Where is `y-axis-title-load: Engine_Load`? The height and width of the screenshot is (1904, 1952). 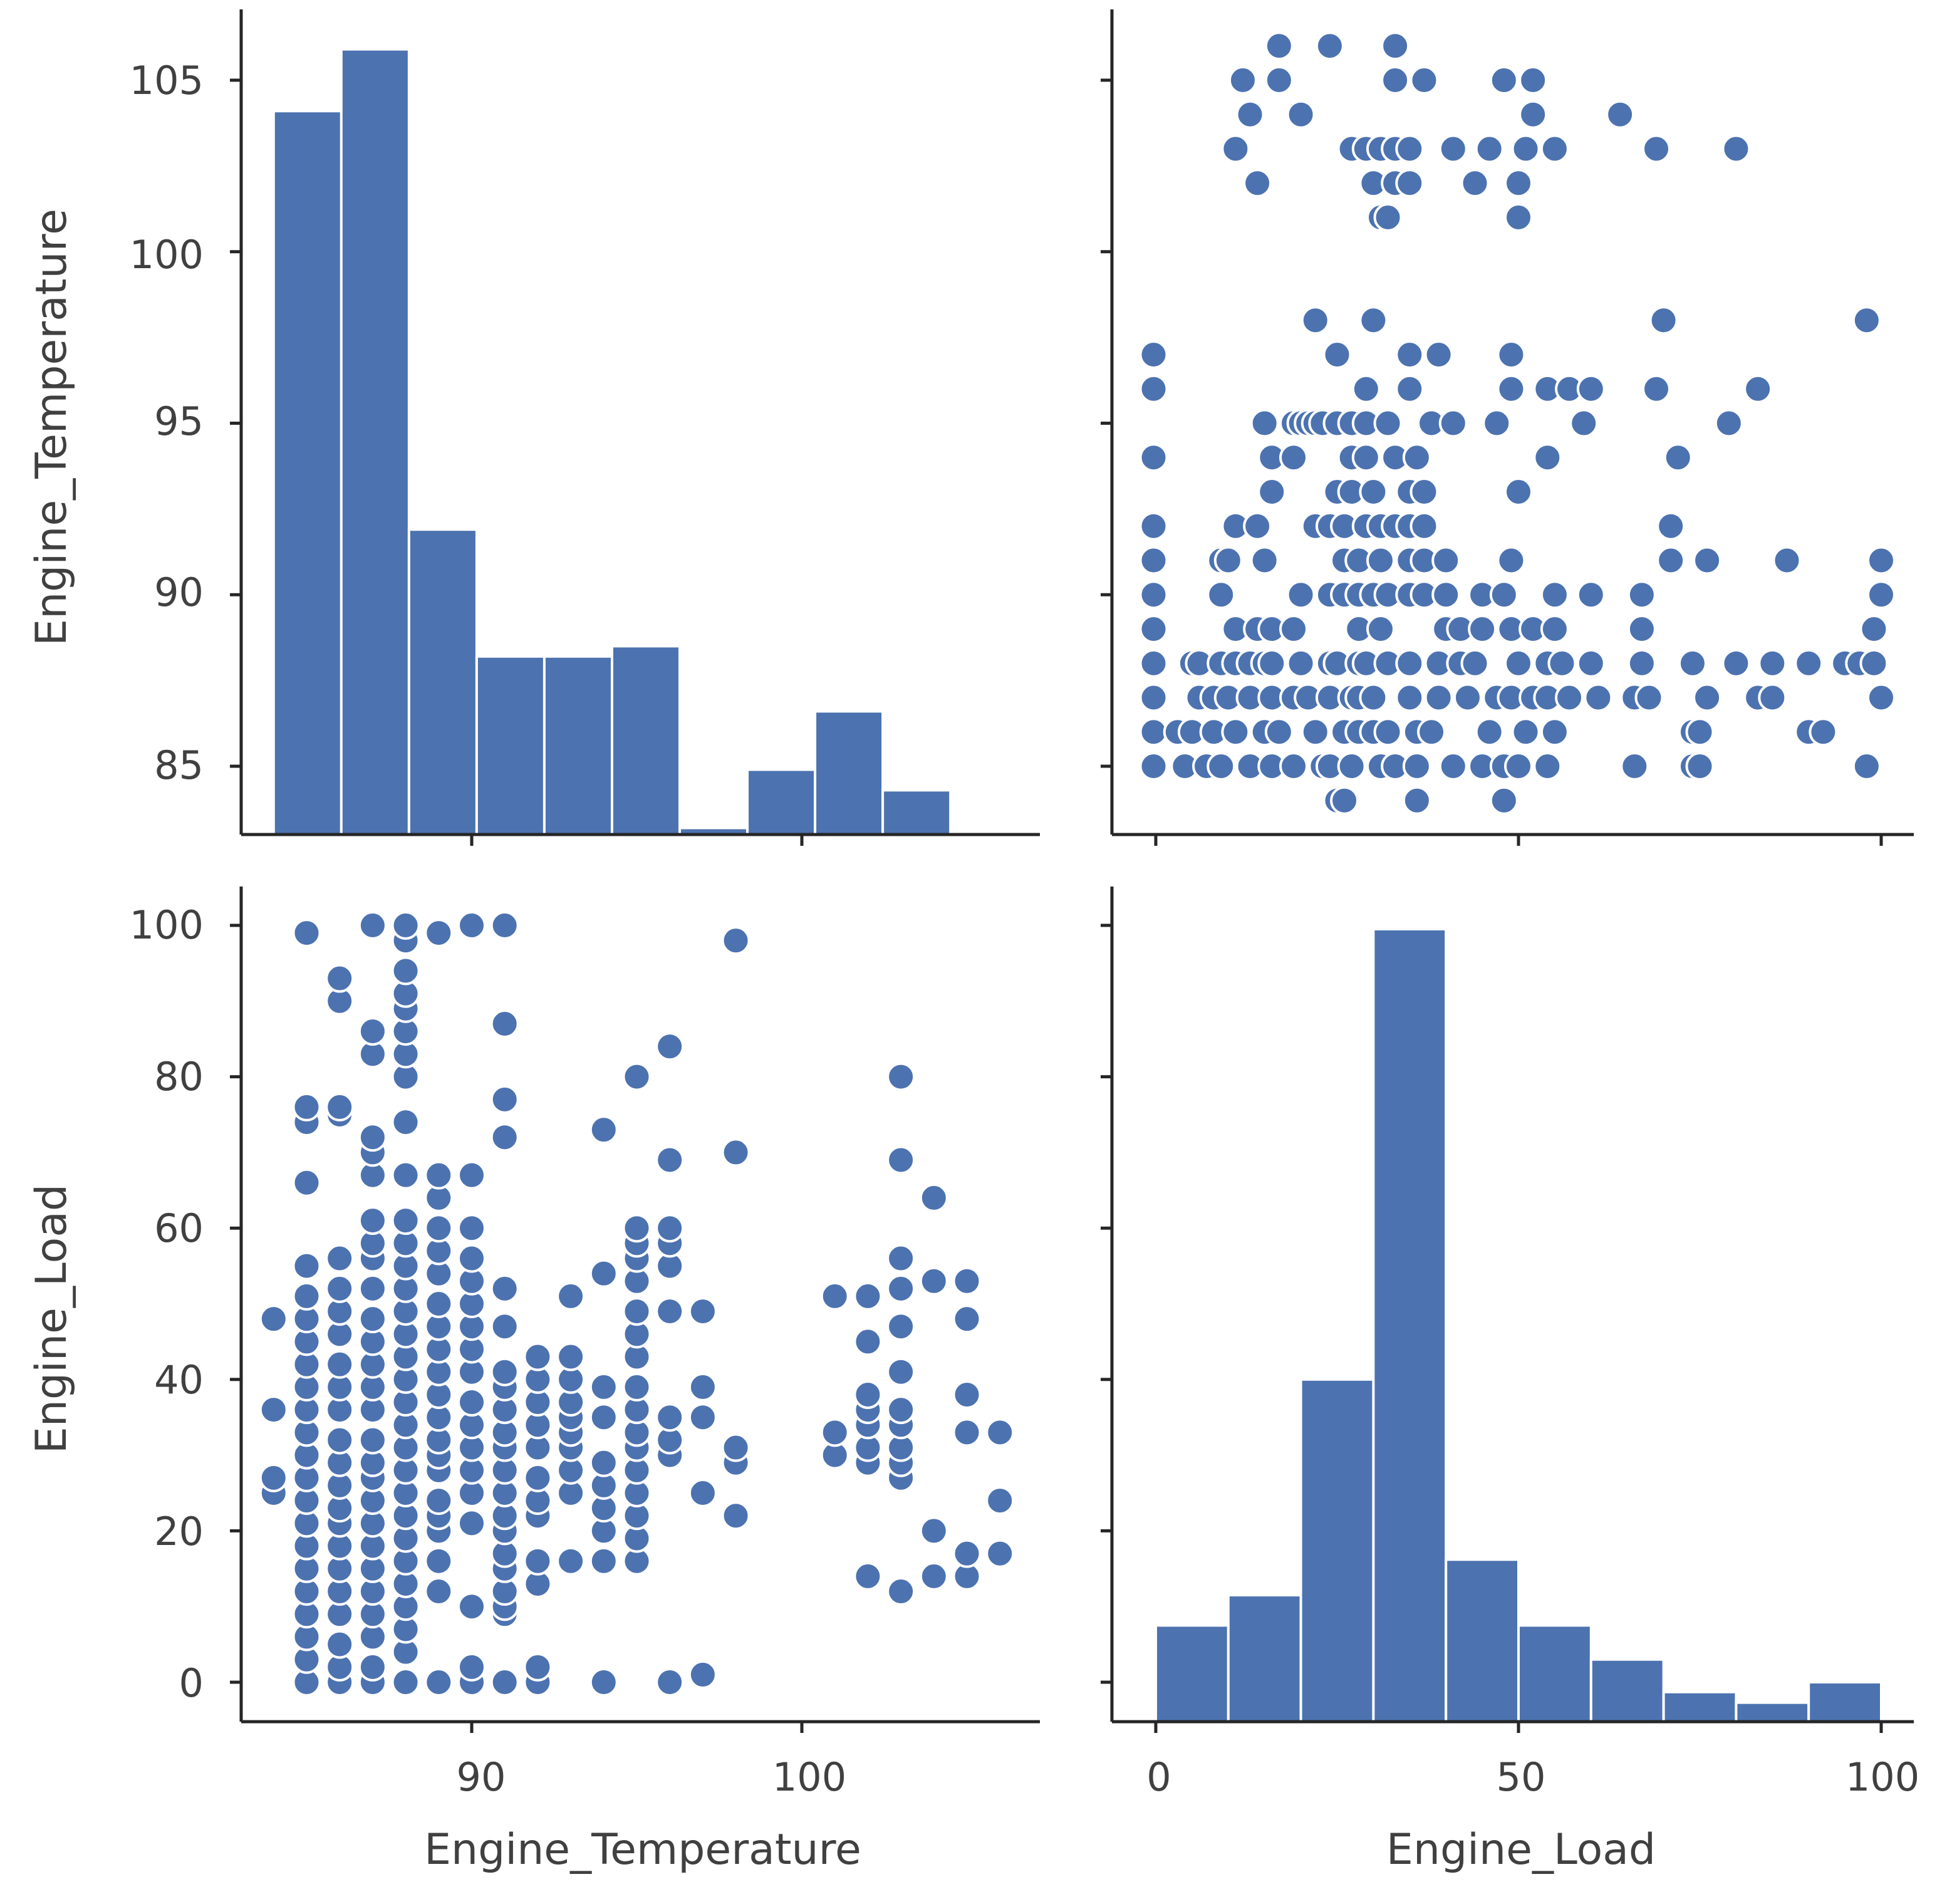 y-axis-title-load: Engine_Load is located at coordinates (51, 1319).